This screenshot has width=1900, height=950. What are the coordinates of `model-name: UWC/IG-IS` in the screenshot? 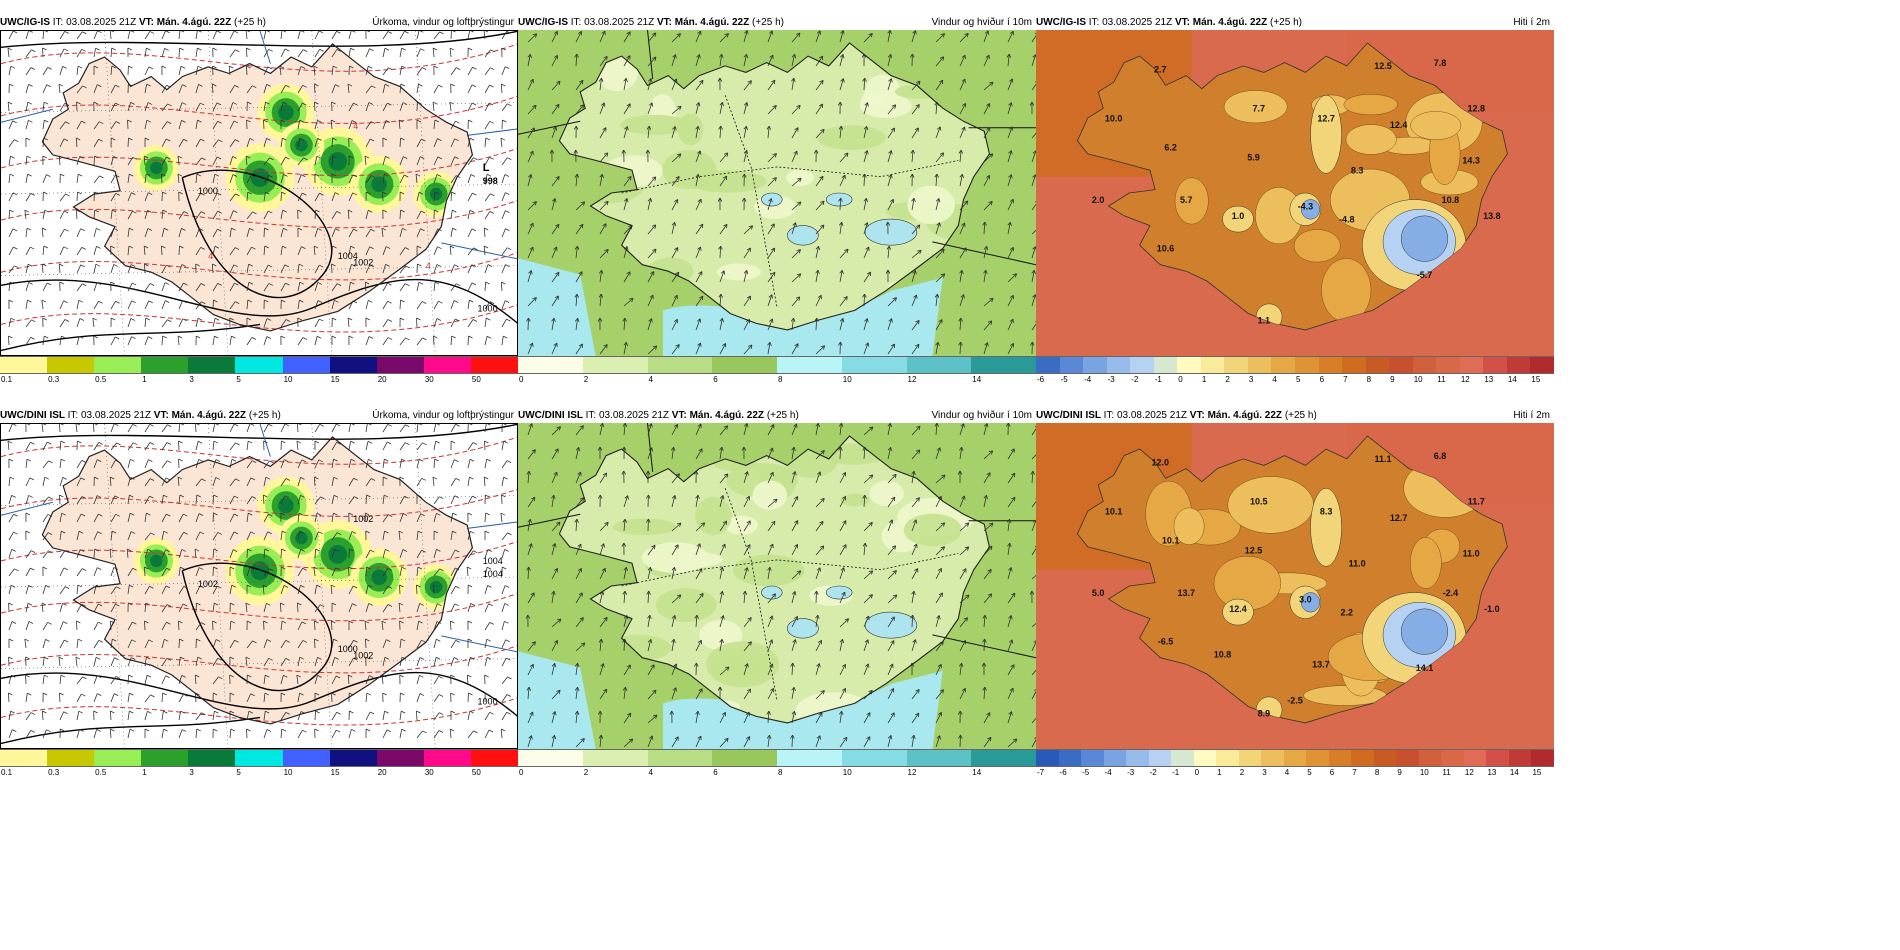 It's located at (26, 22).